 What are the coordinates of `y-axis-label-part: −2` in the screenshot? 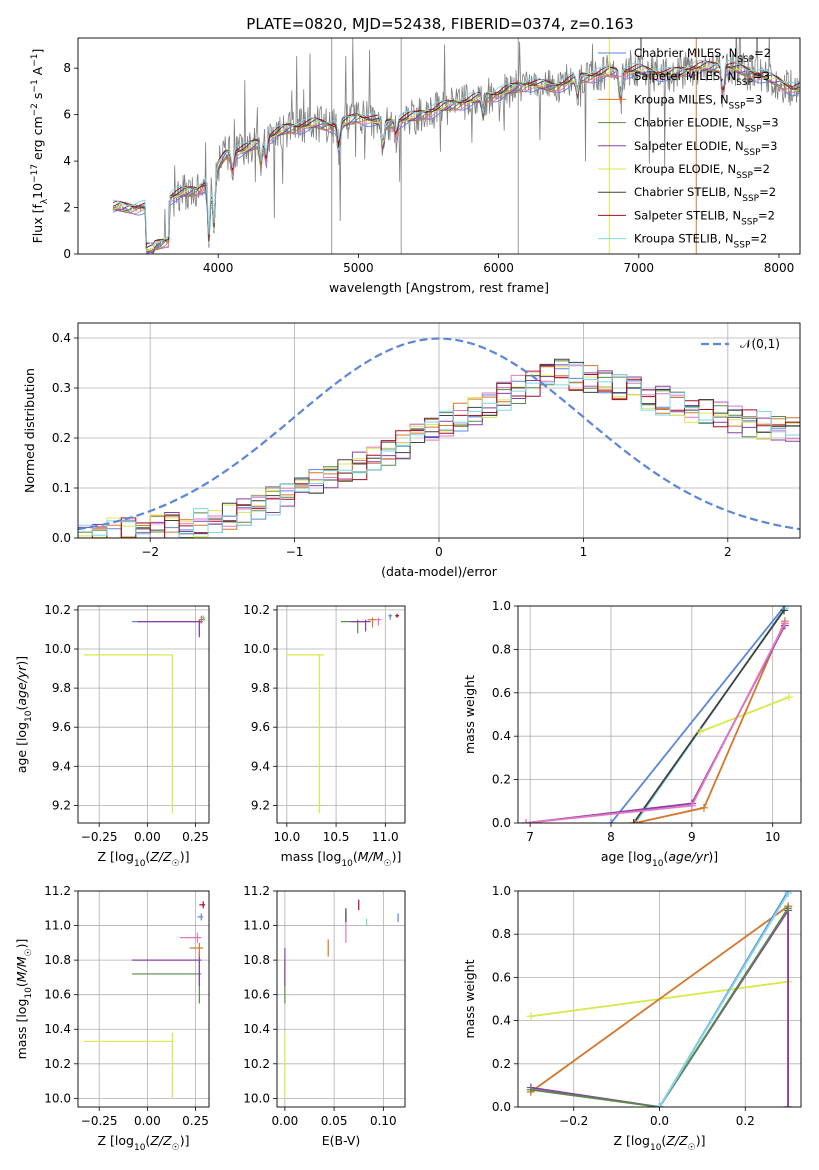 It's located at (35, 109).